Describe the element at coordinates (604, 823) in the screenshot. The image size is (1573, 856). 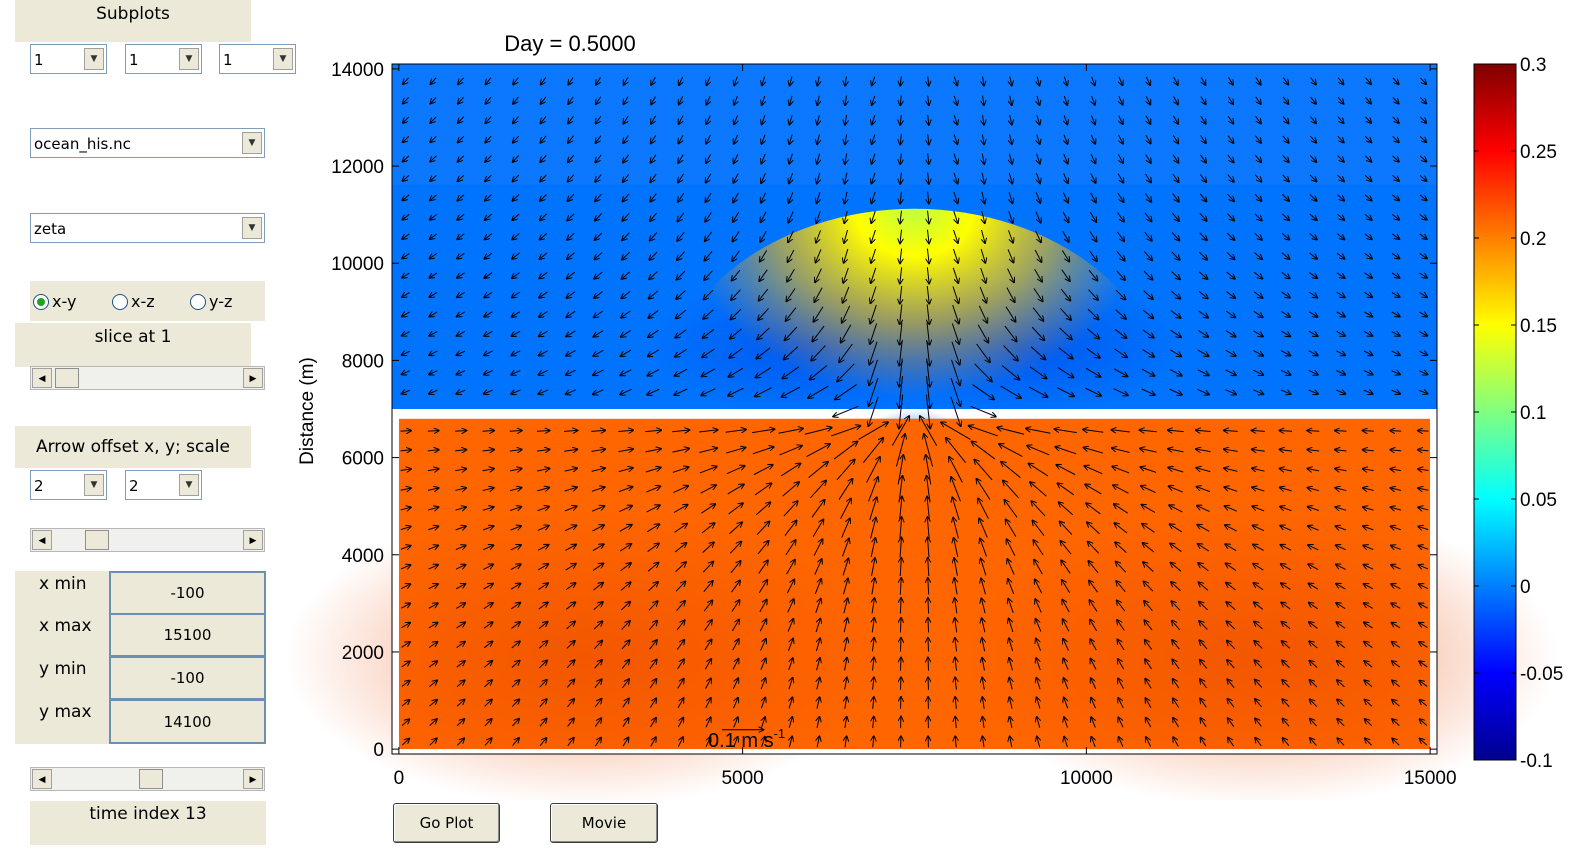
I see `movie-button: Movie` at that location.